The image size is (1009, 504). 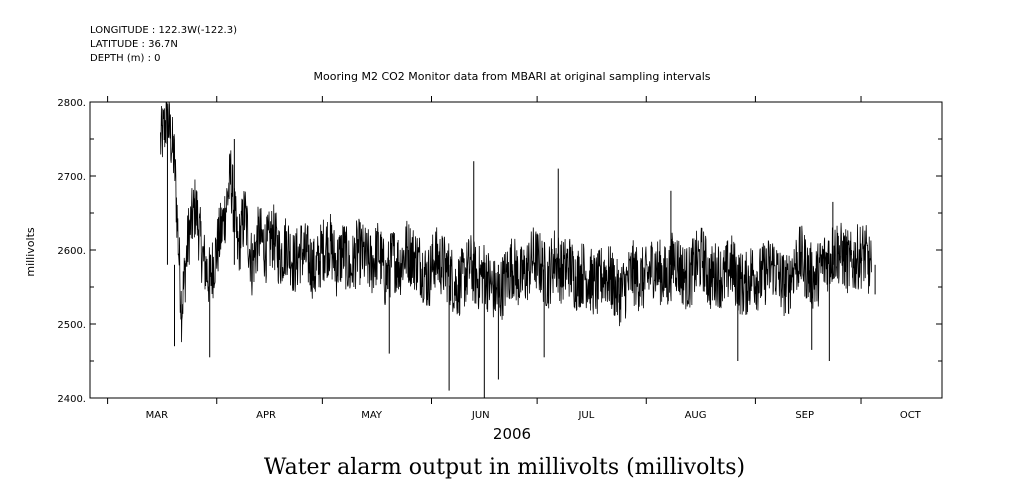 I want to click on x-tick-label: APR, so click(x=266, y=415).